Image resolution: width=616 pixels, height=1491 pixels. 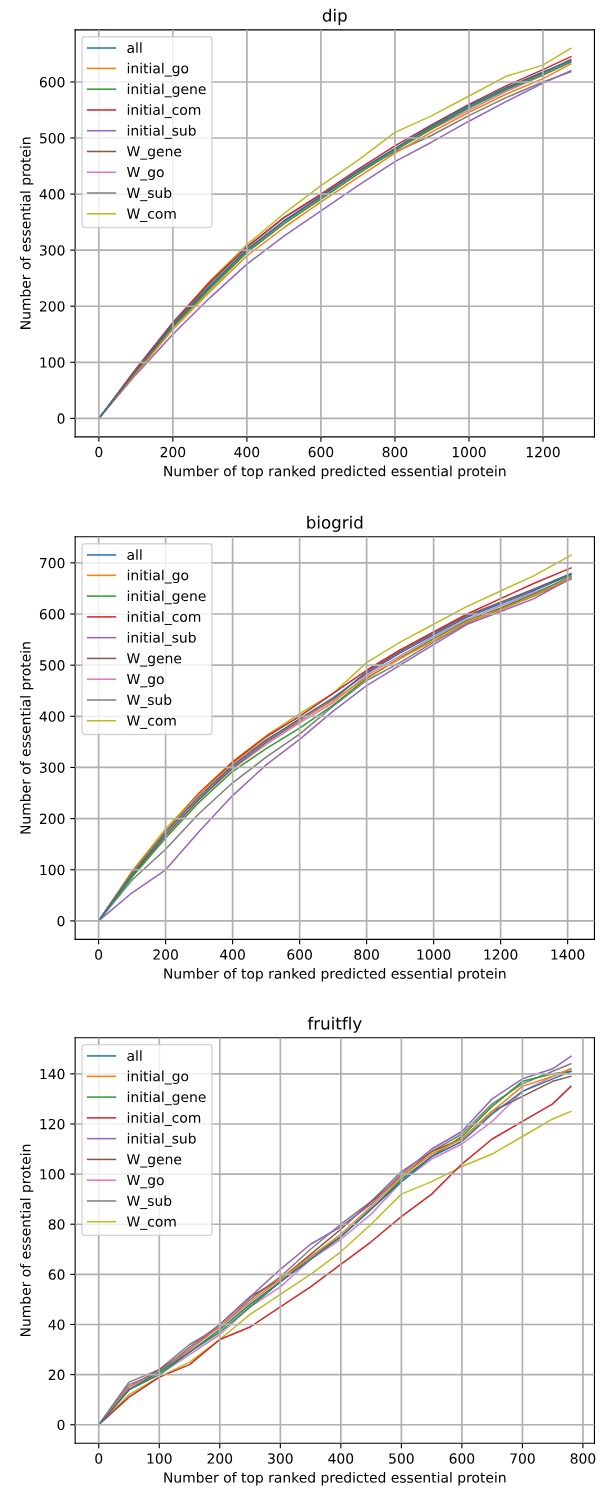 What do you see at coordinates (52, 1124) in the screenshot?
I see `y-tick-label: 120` at bounding box center [52, 1124].